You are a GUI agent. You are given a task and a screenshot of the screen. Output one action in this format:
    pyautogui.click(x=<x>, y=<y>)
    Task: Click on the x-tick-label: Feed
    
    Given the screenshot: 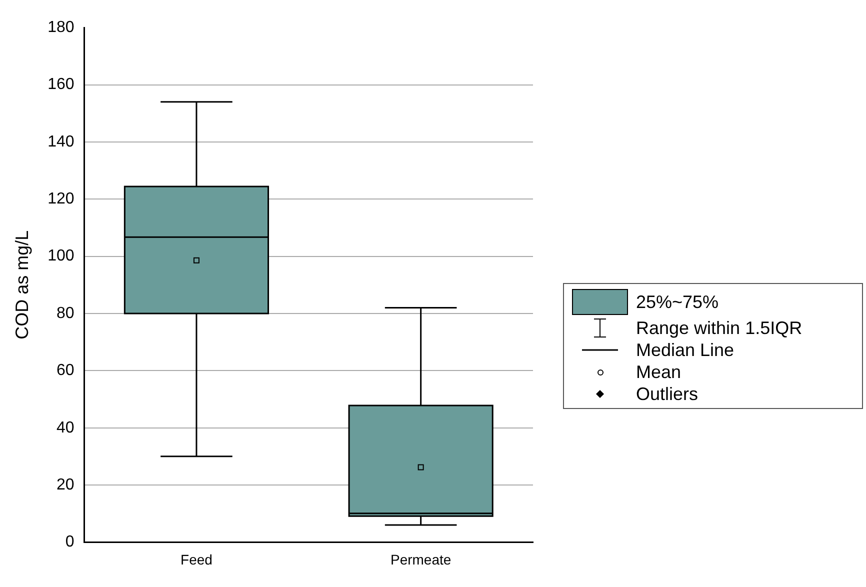 What is the action you would take?
    pyautogui.click(x=196, y=559)
    